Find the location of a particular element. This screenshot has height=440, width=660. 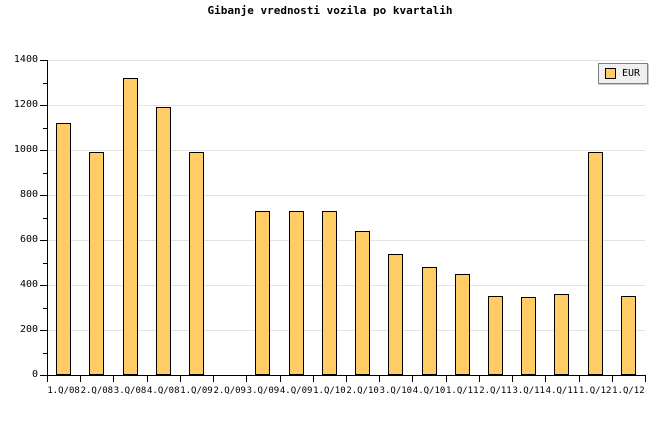

y-axis-tick-label: 400 is located at coordinates (28, 284).